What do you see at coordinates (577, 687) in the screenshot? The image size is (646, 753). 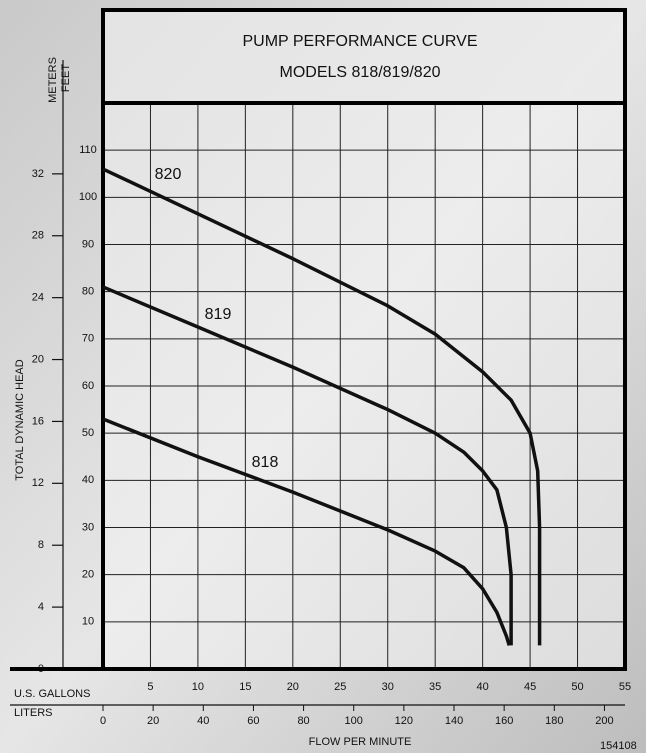 I see `x-tick-label: 50` at bounding box center [577, 687].